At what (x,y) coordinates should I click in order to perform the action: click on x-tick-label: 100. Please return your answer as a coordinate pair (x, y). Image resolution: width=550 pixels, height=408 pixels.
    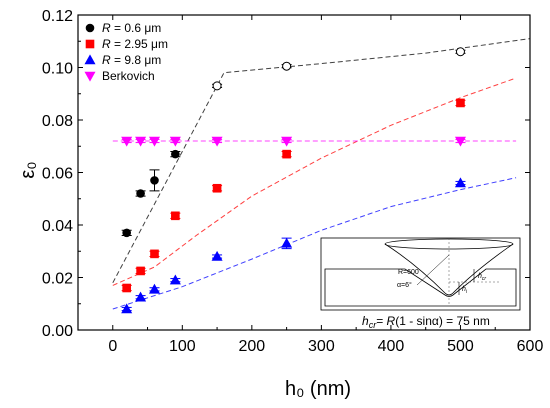
    Looking at the image, I should click on (182, 346).